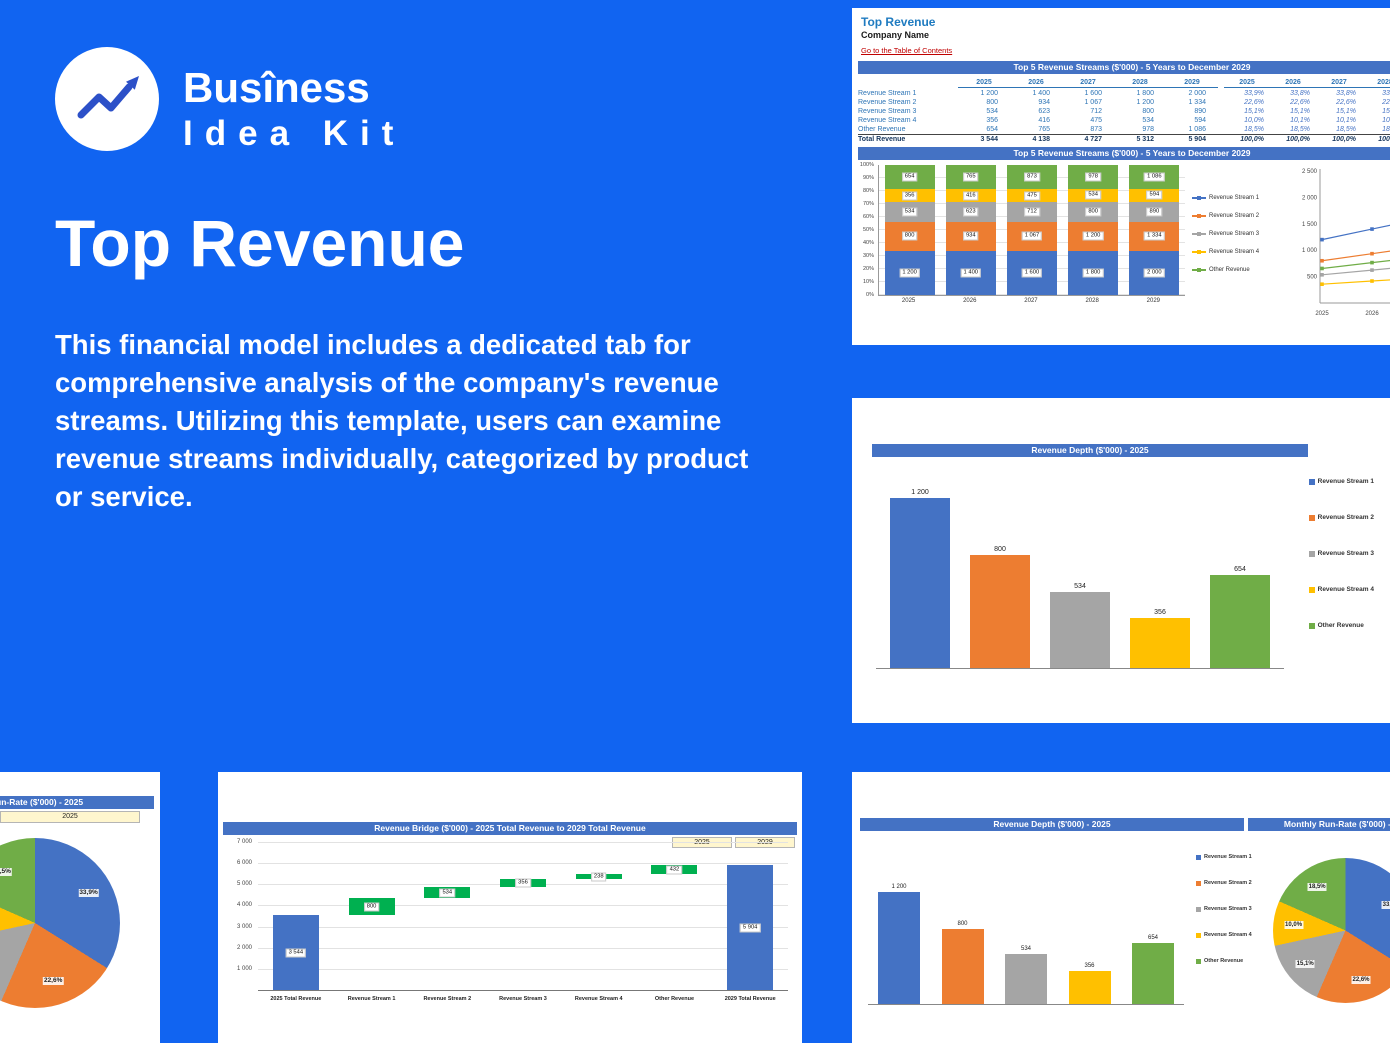 This screenshot has height=1043, width=1390. I want to click on x-tick-label: Revenue Stream 1, so click(371, 999).